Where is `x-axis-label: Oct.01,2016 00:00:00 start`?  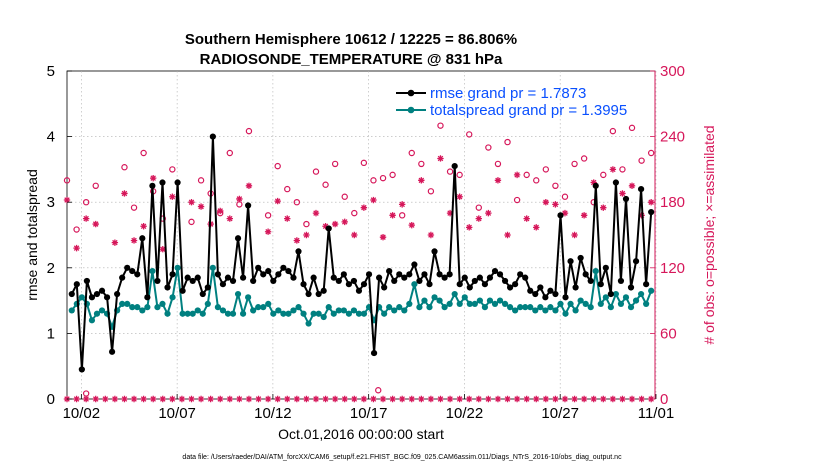 x-axis-label: Oct.01,2016 00:00:00 start is located at coordinates (361, 434).